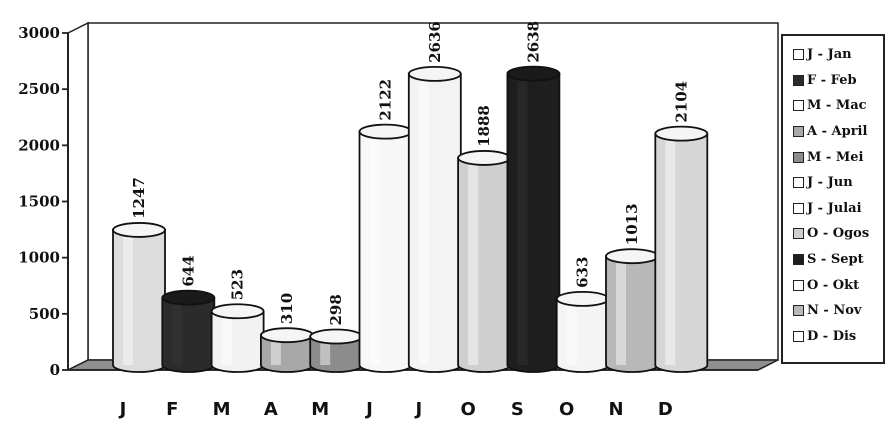  Describe the element at coordinates (271, 409) in the screenshot. I see `x-category-label: A` at that location.